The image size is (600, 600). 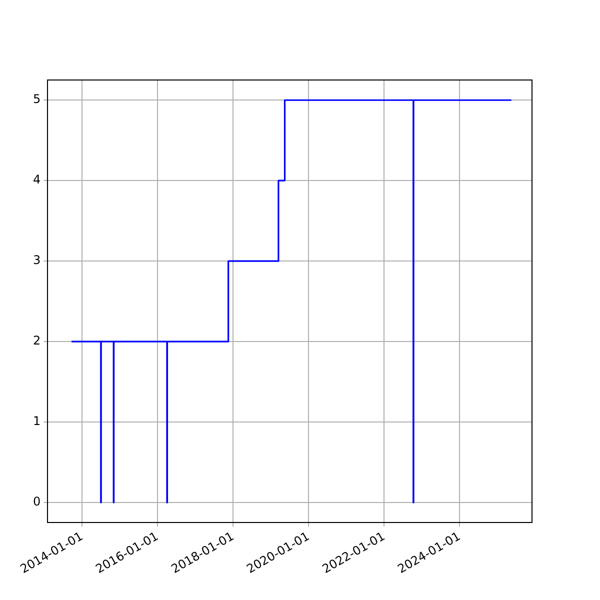 What do you see at coordinates (36, 179) in the screenshot?
I see `y-tick-label: 4` at bounding box center [36, 179].